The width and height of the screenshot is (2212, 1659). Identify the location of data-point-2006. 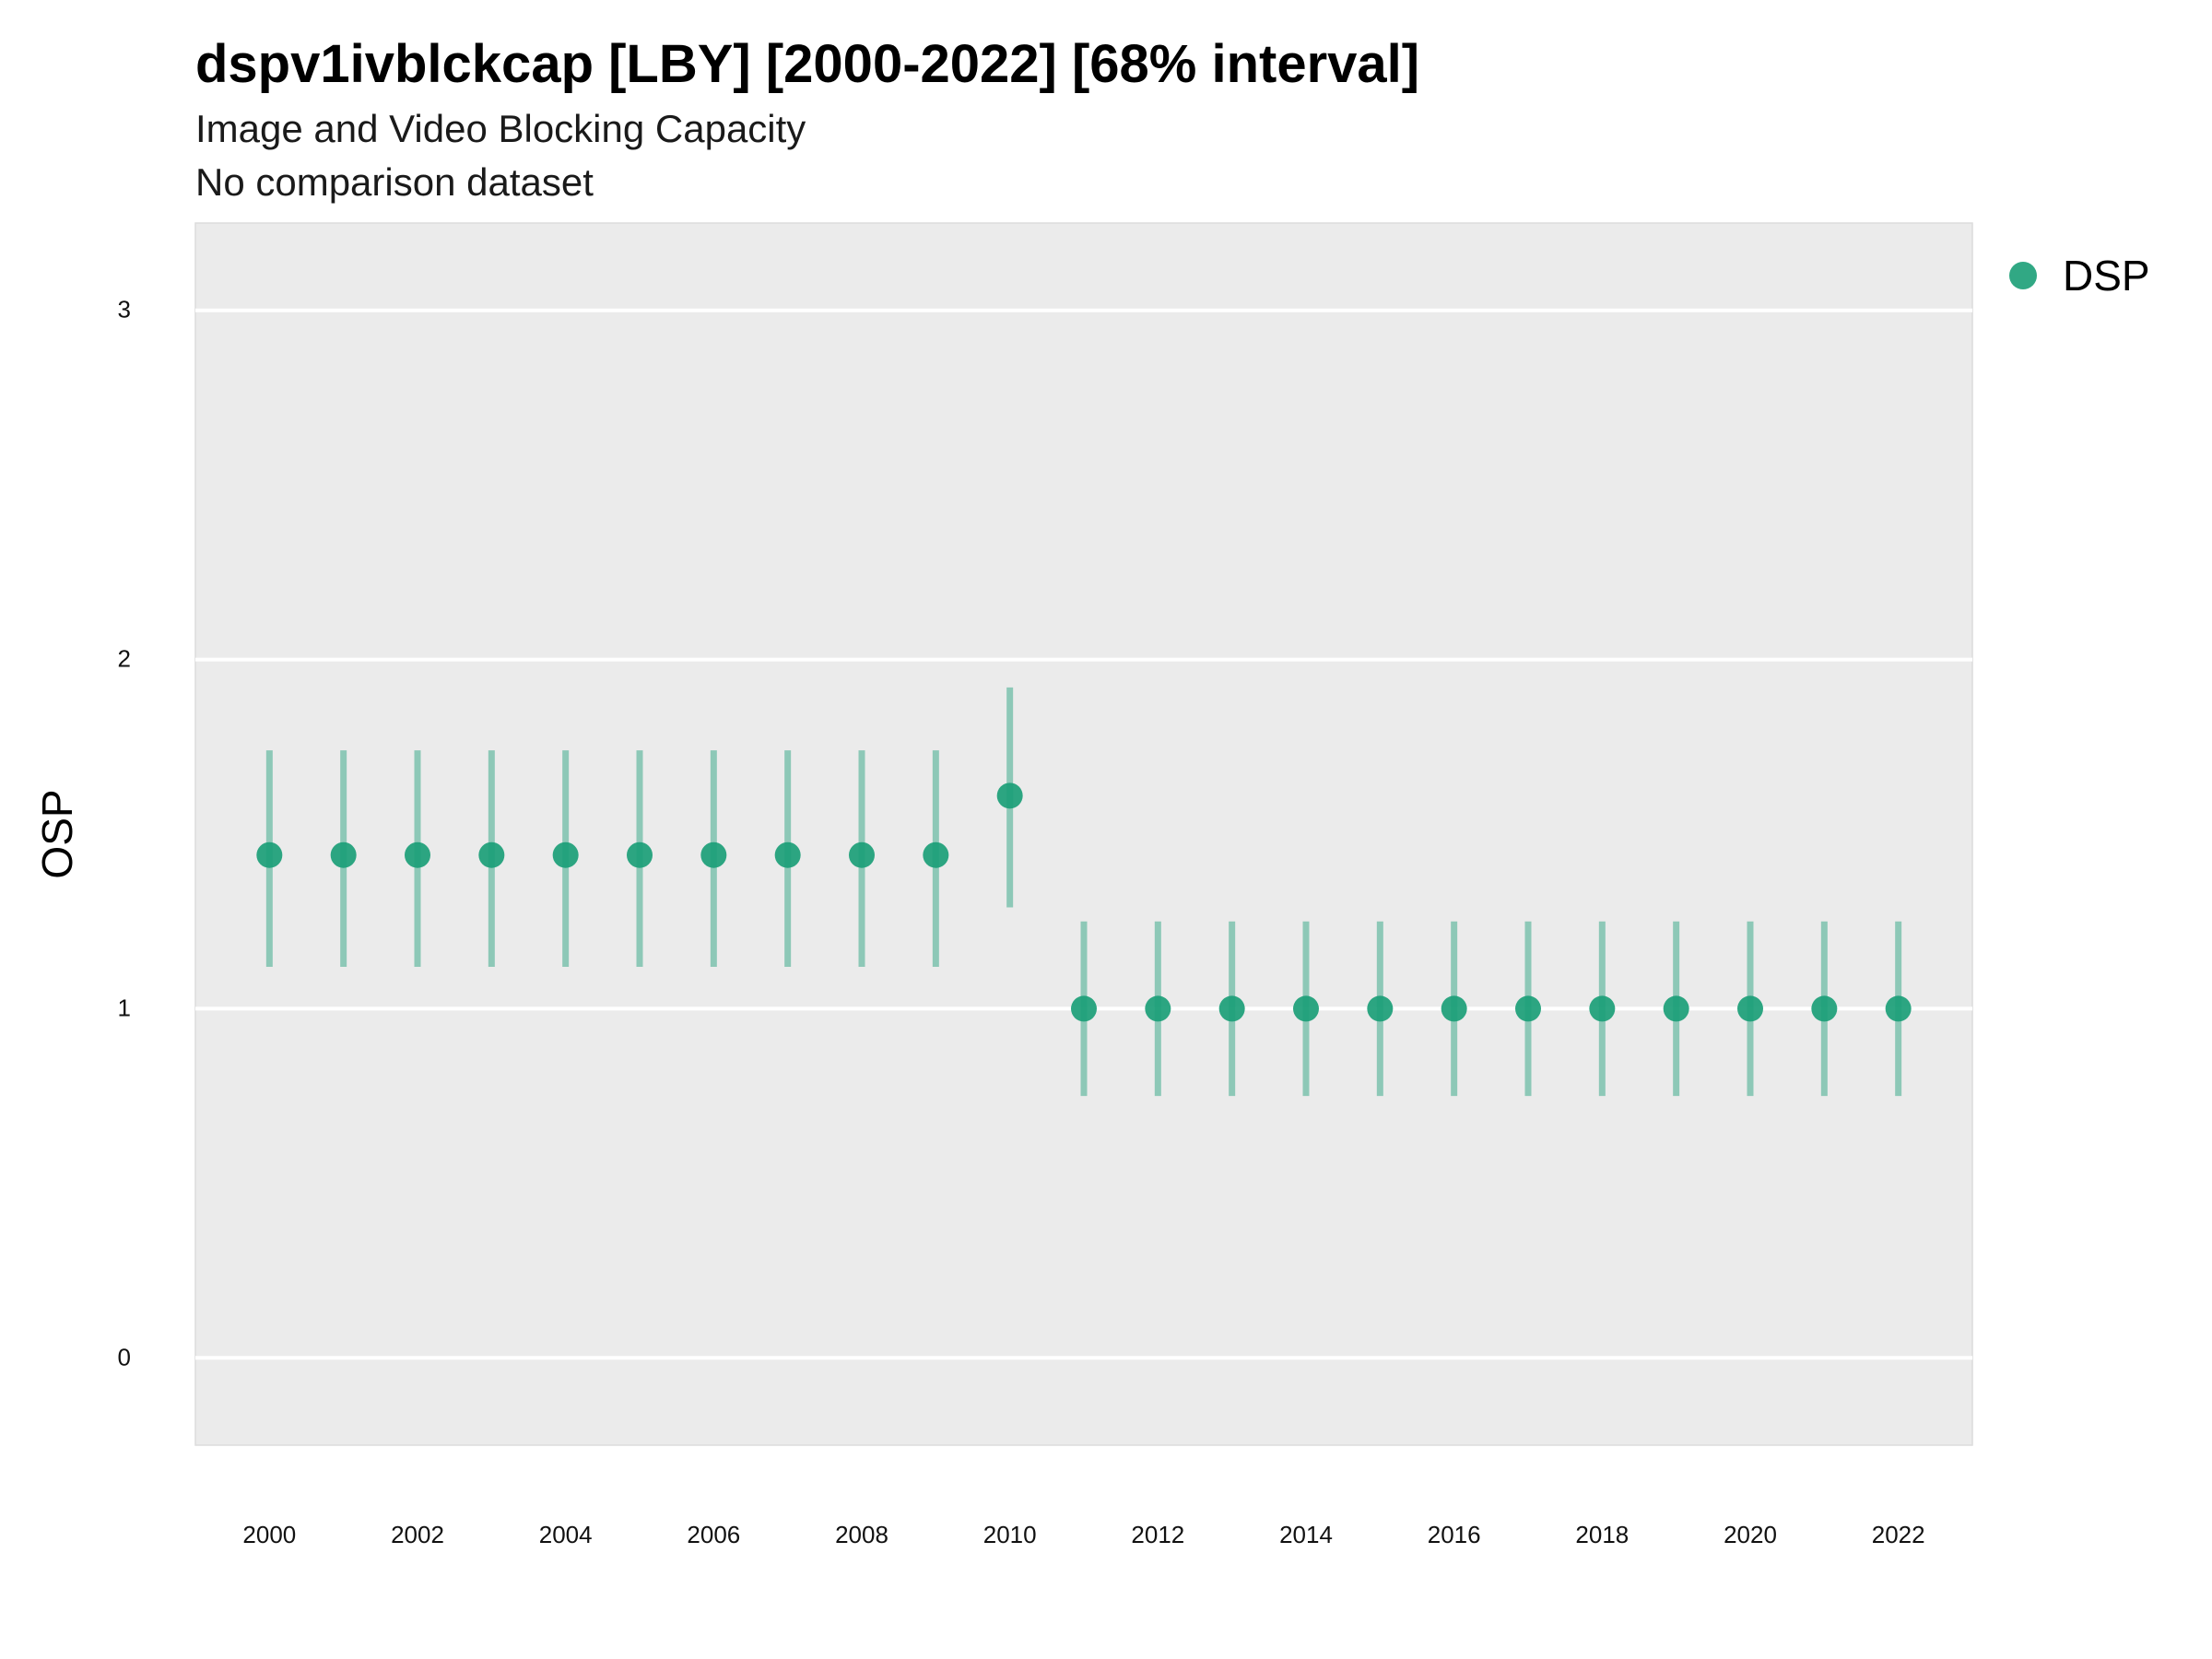
(713, 854).